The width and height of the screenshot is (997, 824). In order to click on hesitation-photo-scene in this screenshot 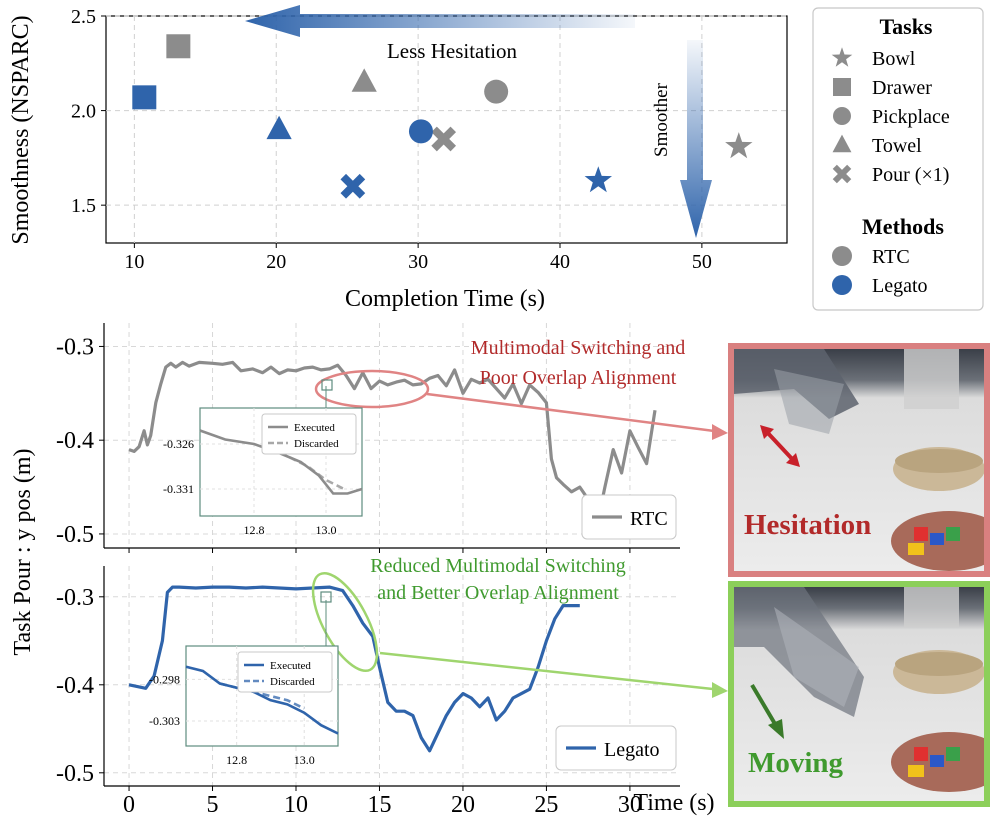, I will do `click(859, 460)`.